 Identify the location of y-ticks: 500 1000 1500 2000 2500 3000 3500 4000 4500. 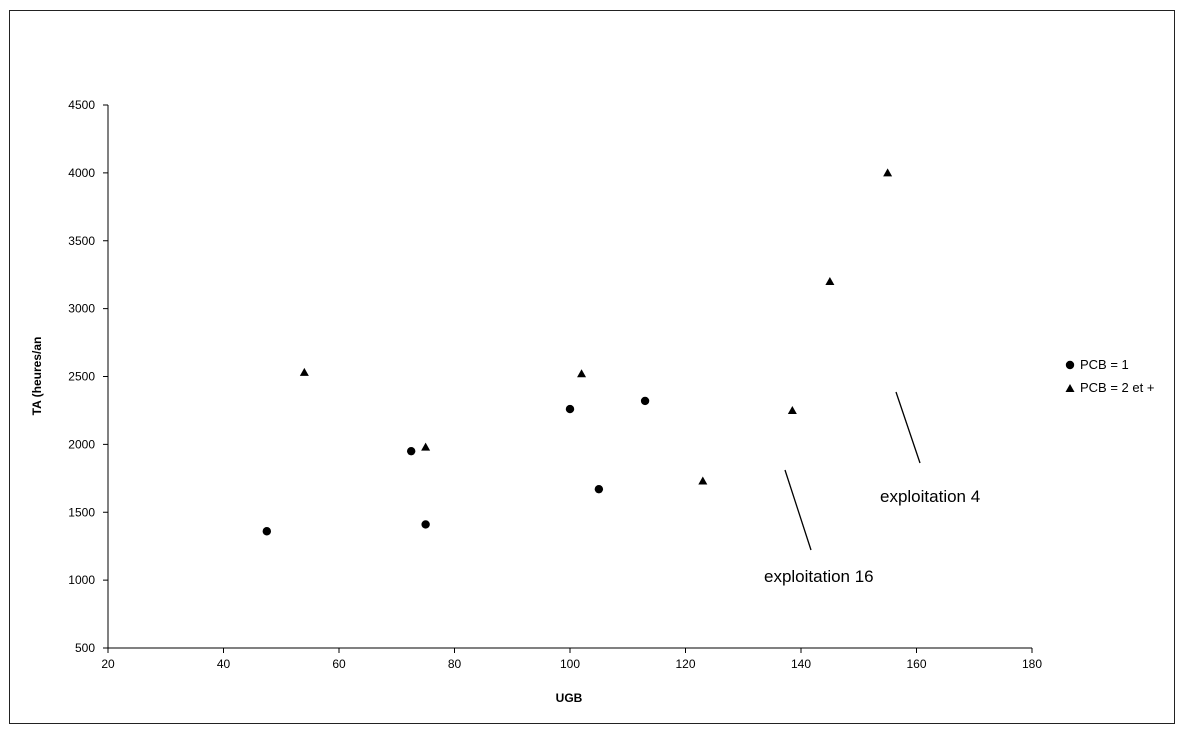
(88, 376).